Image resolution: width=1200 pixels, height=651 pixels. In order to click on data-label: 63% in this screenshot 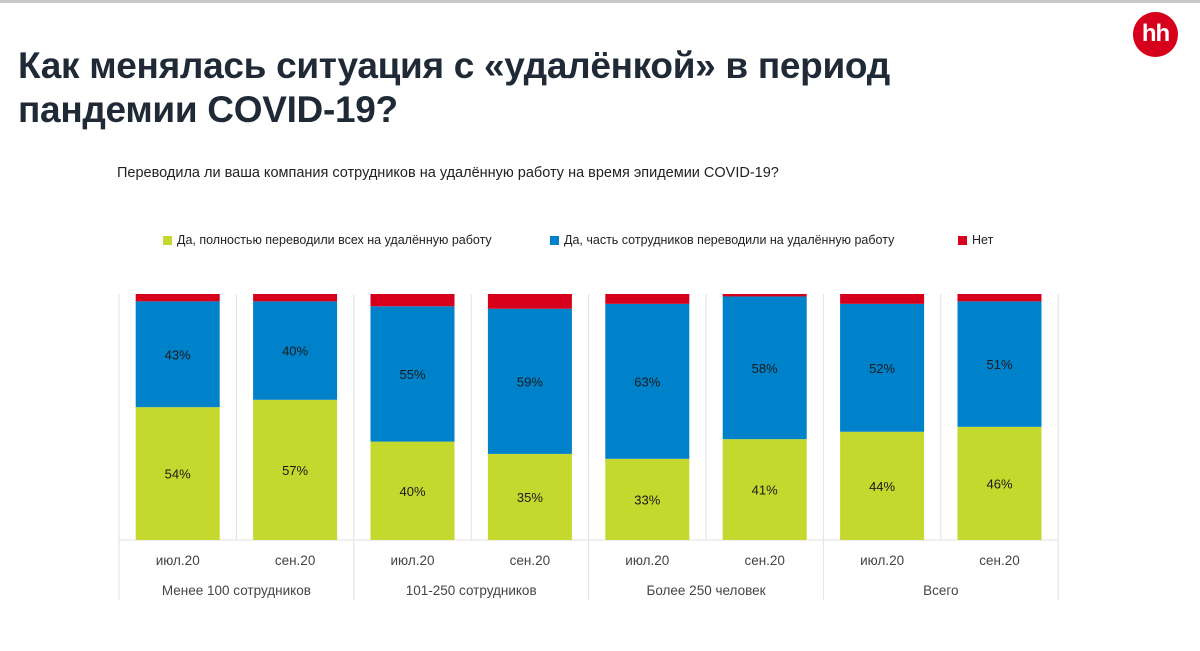, I will do `click(647, 381)`.